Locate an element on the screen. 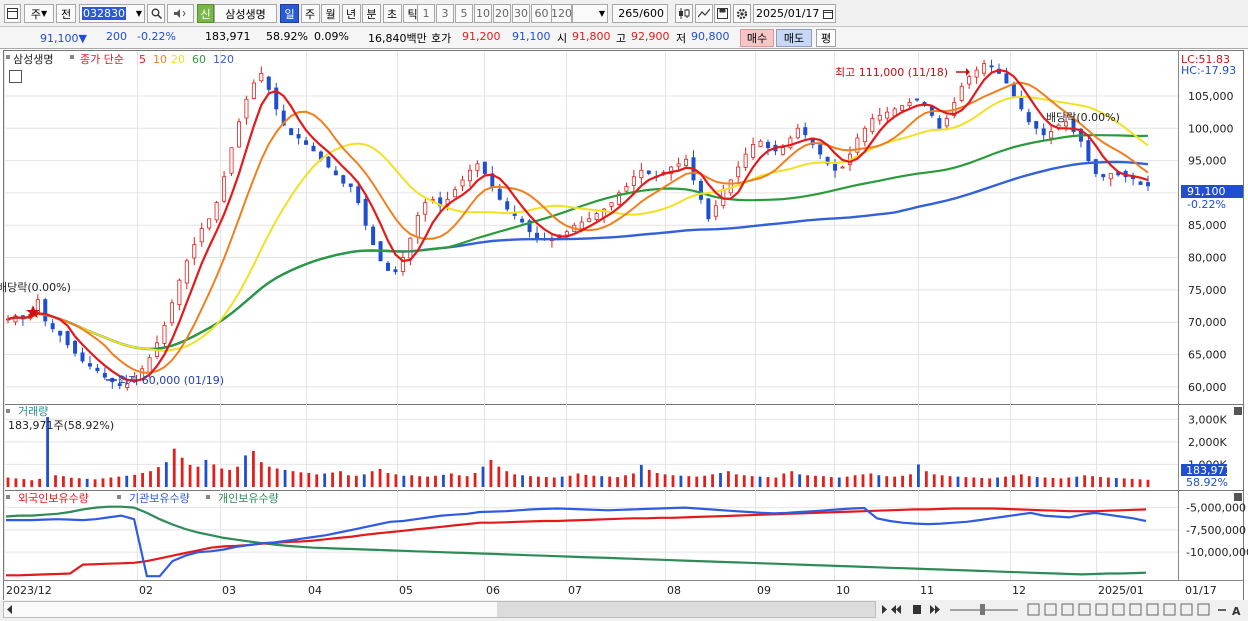 The width and height of the screenshot is (1248, 621). date-value: 2025/01/17 is located at coordinates (788, 13).